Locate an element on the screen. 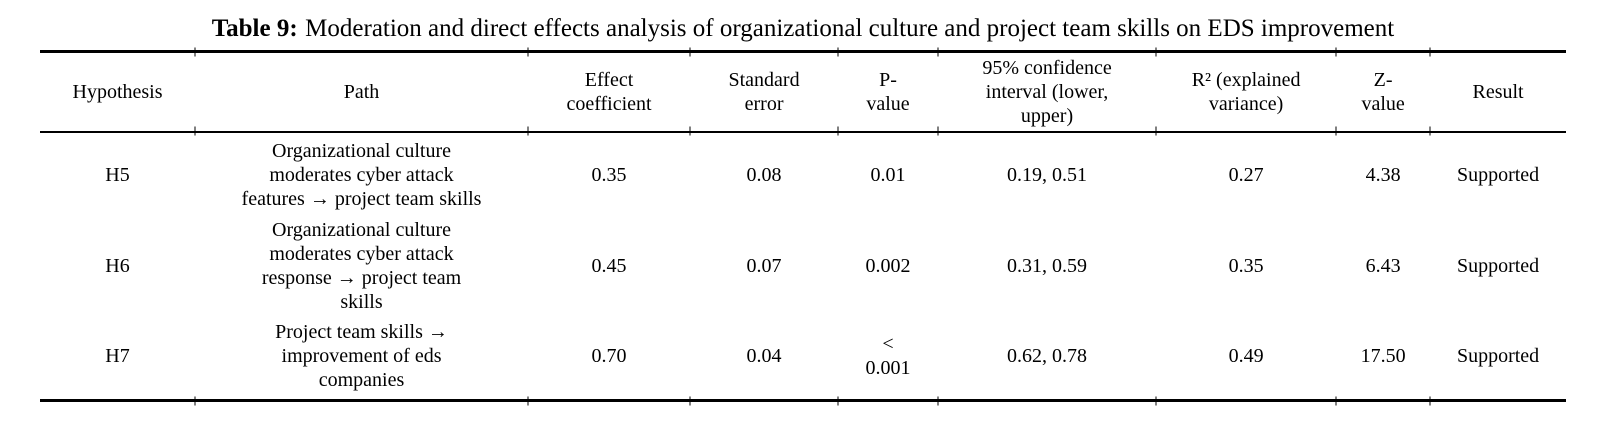 This screenshot has height=431, width=1606. cell-p-value: < 0.001 is located at coordinates (888, 356).